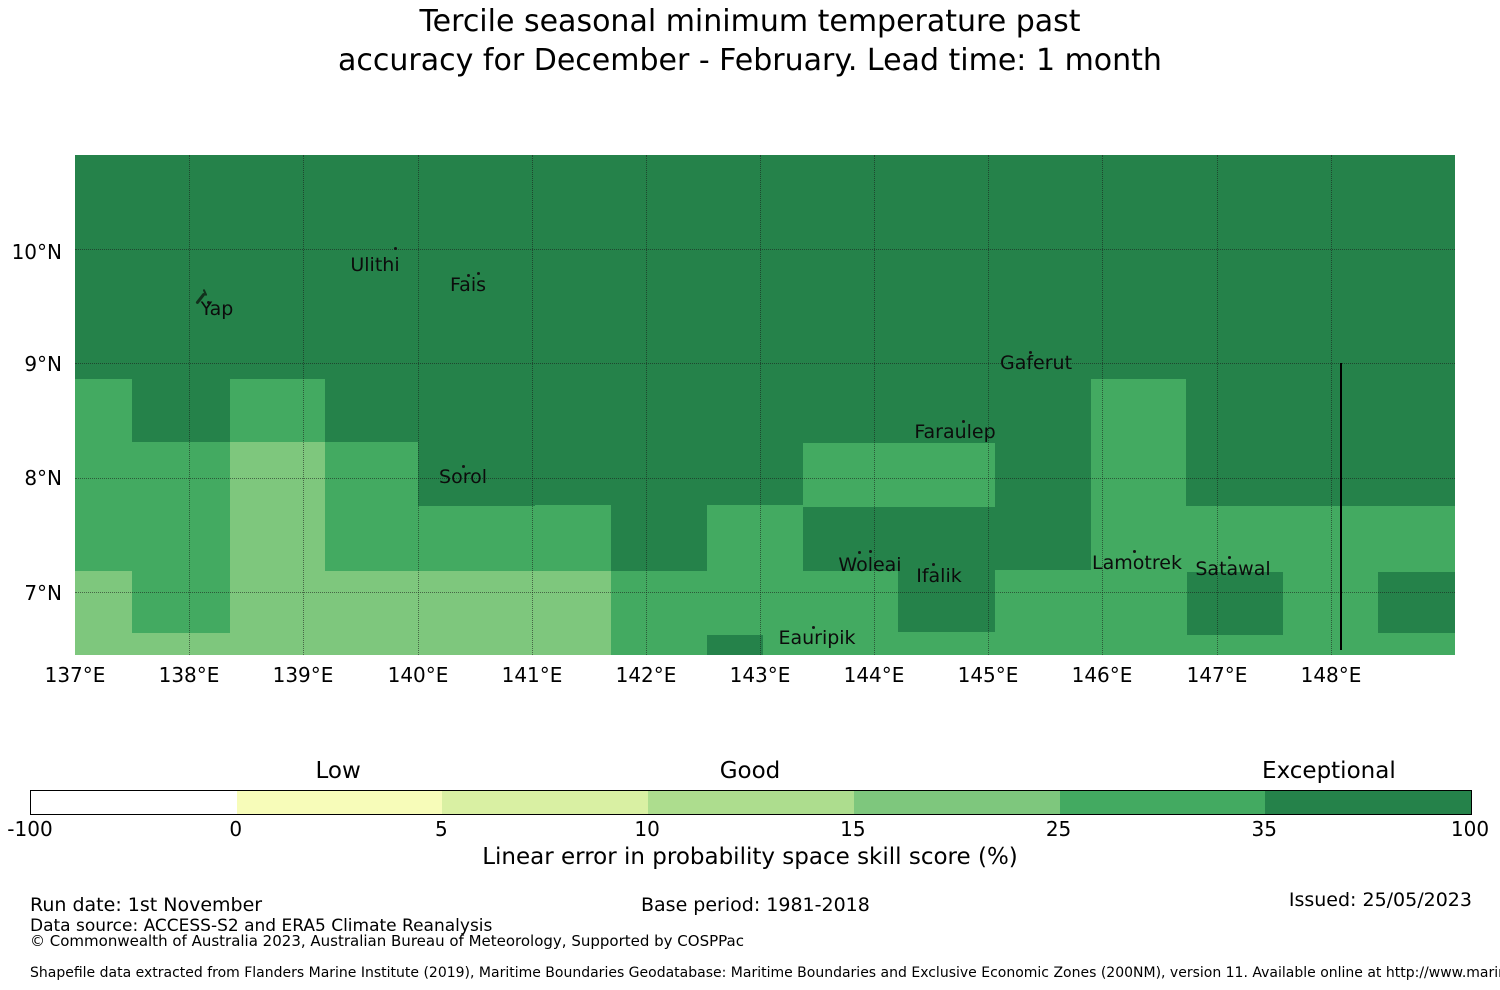 The width and height of the screenshot is (1500, 990). What do you see at coordinates (1102, 675) in the screenshot?
I see `x-tick-label: 146°E` at bounding box center [1102, 675].